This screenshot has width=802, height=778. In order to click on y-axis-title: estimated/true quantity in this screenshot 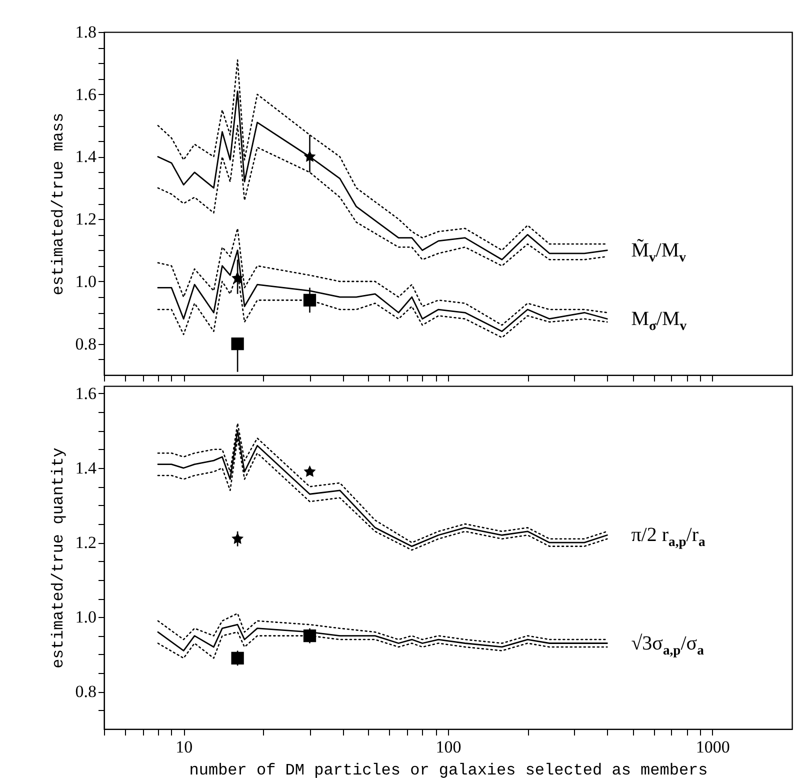, I will do `click(58, 557)`.